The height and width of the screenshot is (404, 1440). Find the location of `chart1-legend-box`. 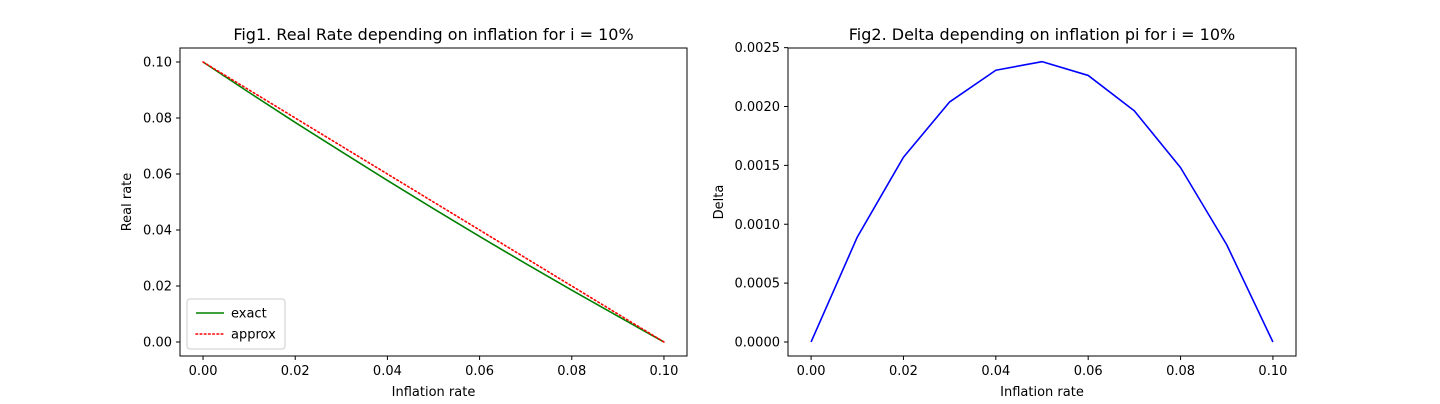

chart1-legend-box is located at coordinates (236, 324).